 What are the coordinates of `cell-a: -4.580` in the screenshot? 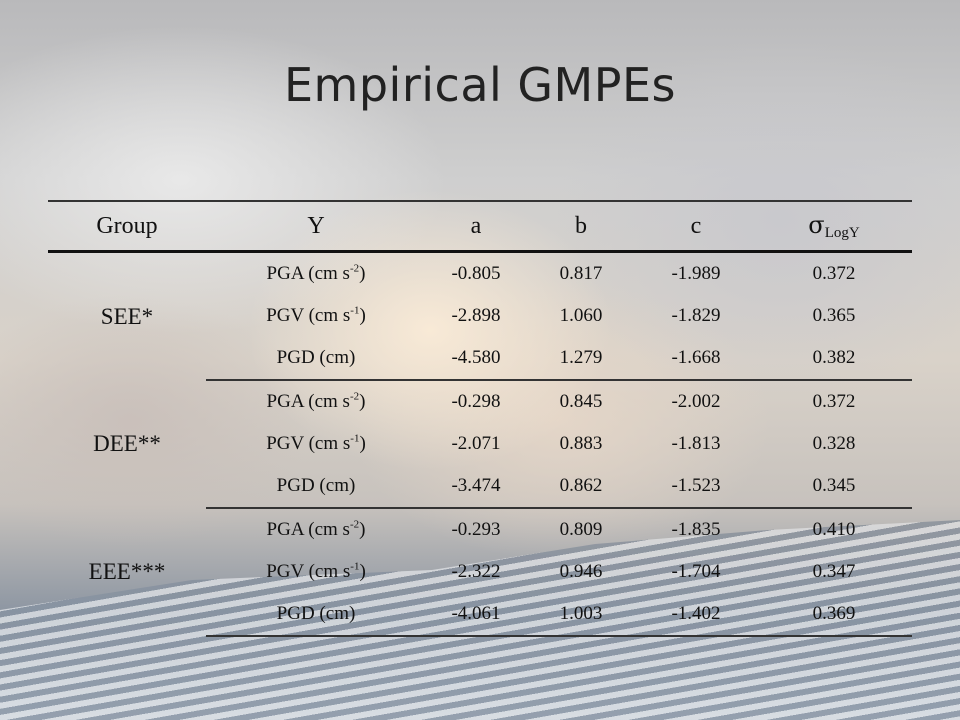 It's located at (476, 359).